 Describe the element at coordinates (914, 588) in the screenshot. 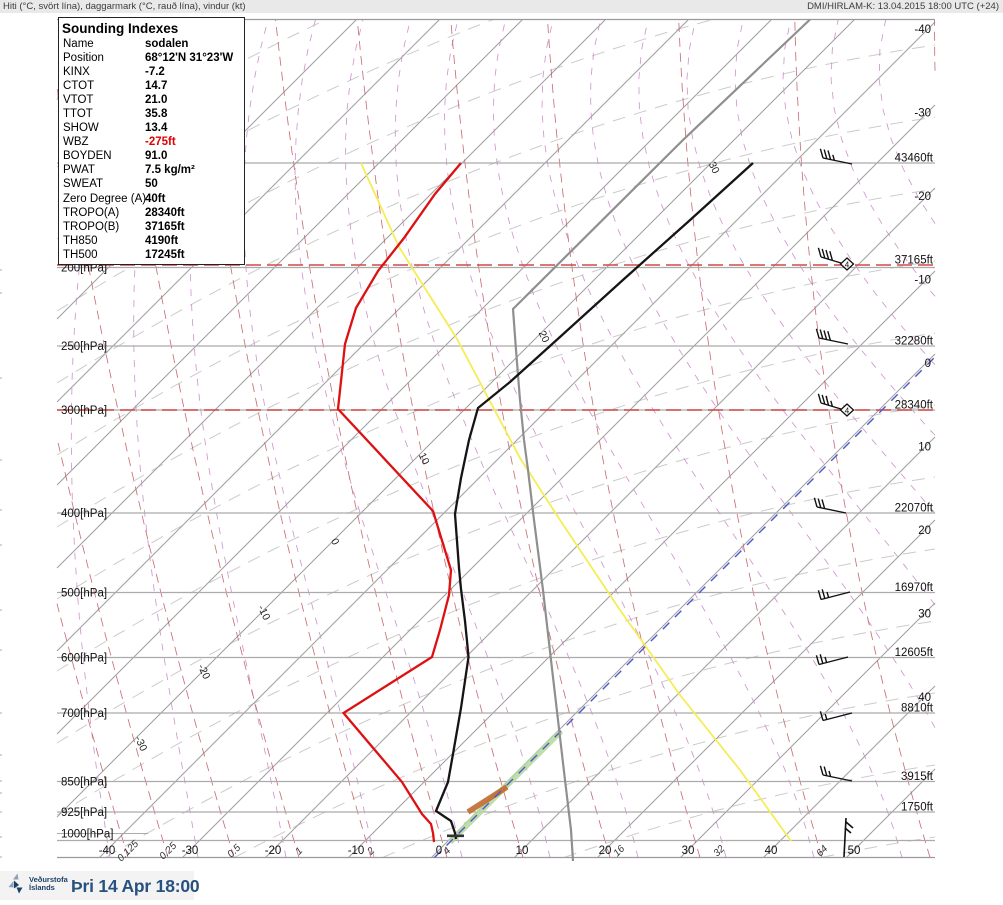

I see `svg-text: 16970ft` at that location.